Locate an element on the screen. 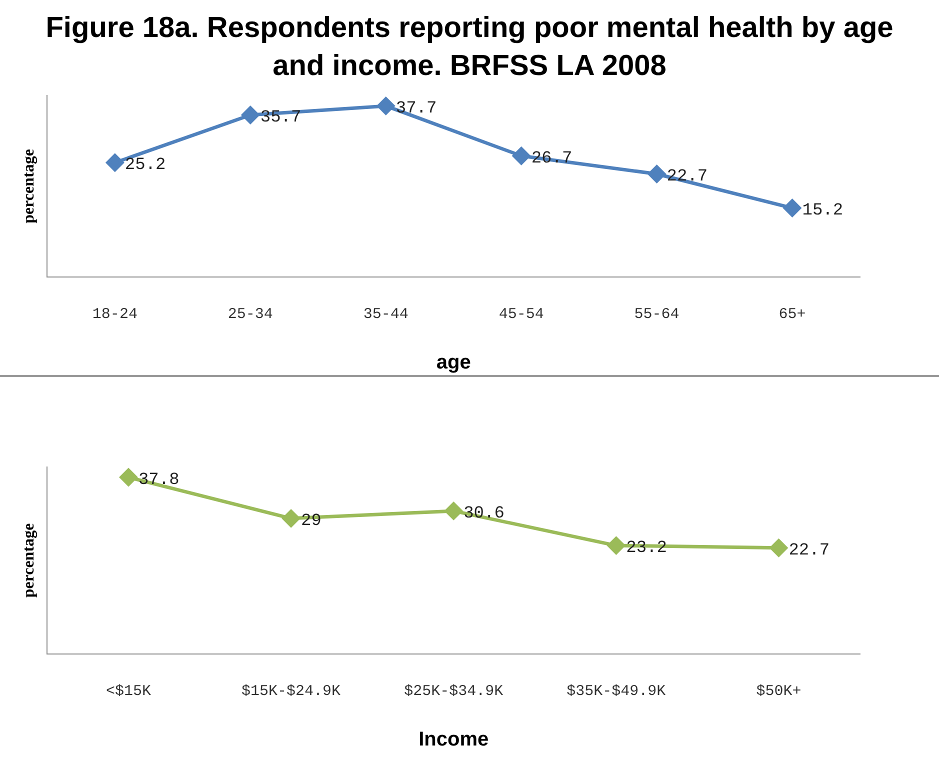 The image size is (939, 764). data-label: 35.7 is located at coordinates (281, 118).